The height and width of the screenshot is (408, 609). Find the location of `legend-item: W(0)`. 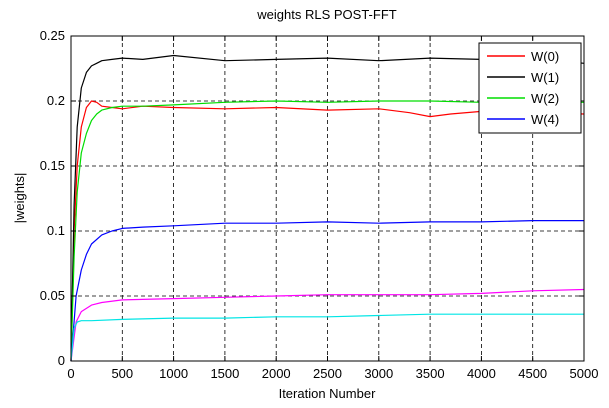

legend-item: W(0) is located at coordinates (523, 56).